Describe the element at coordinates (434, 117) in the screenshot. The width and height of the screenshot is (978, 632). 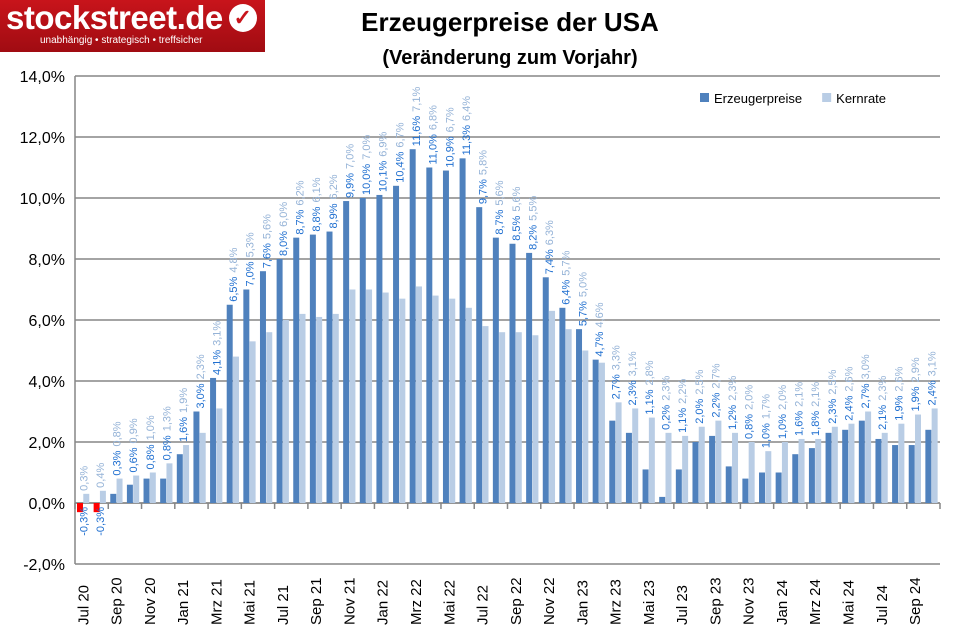
I see `data-label: 6,8%` at that location.